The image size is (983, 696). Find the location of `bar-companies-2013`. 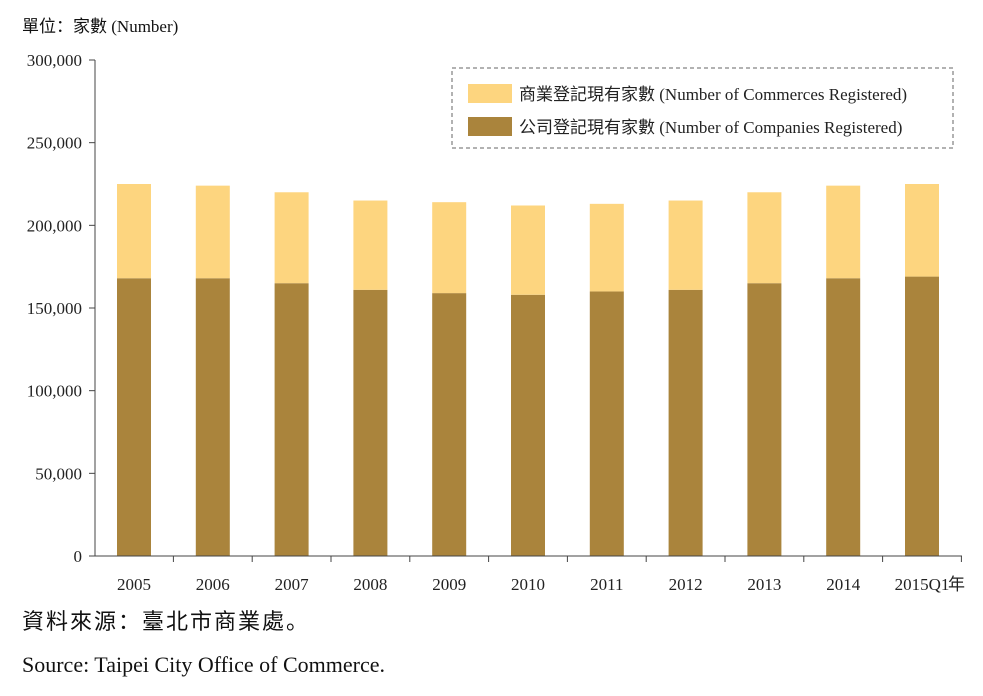

bar-companies-2013 is located at coordinates (764, 419).